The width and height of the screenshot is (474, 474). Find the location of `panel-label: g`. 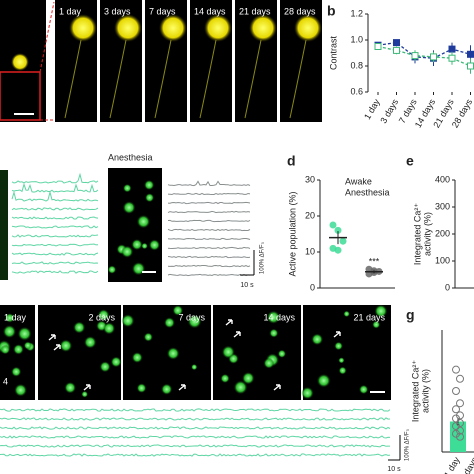

panel-label: g is located at coordinates (410, 315).